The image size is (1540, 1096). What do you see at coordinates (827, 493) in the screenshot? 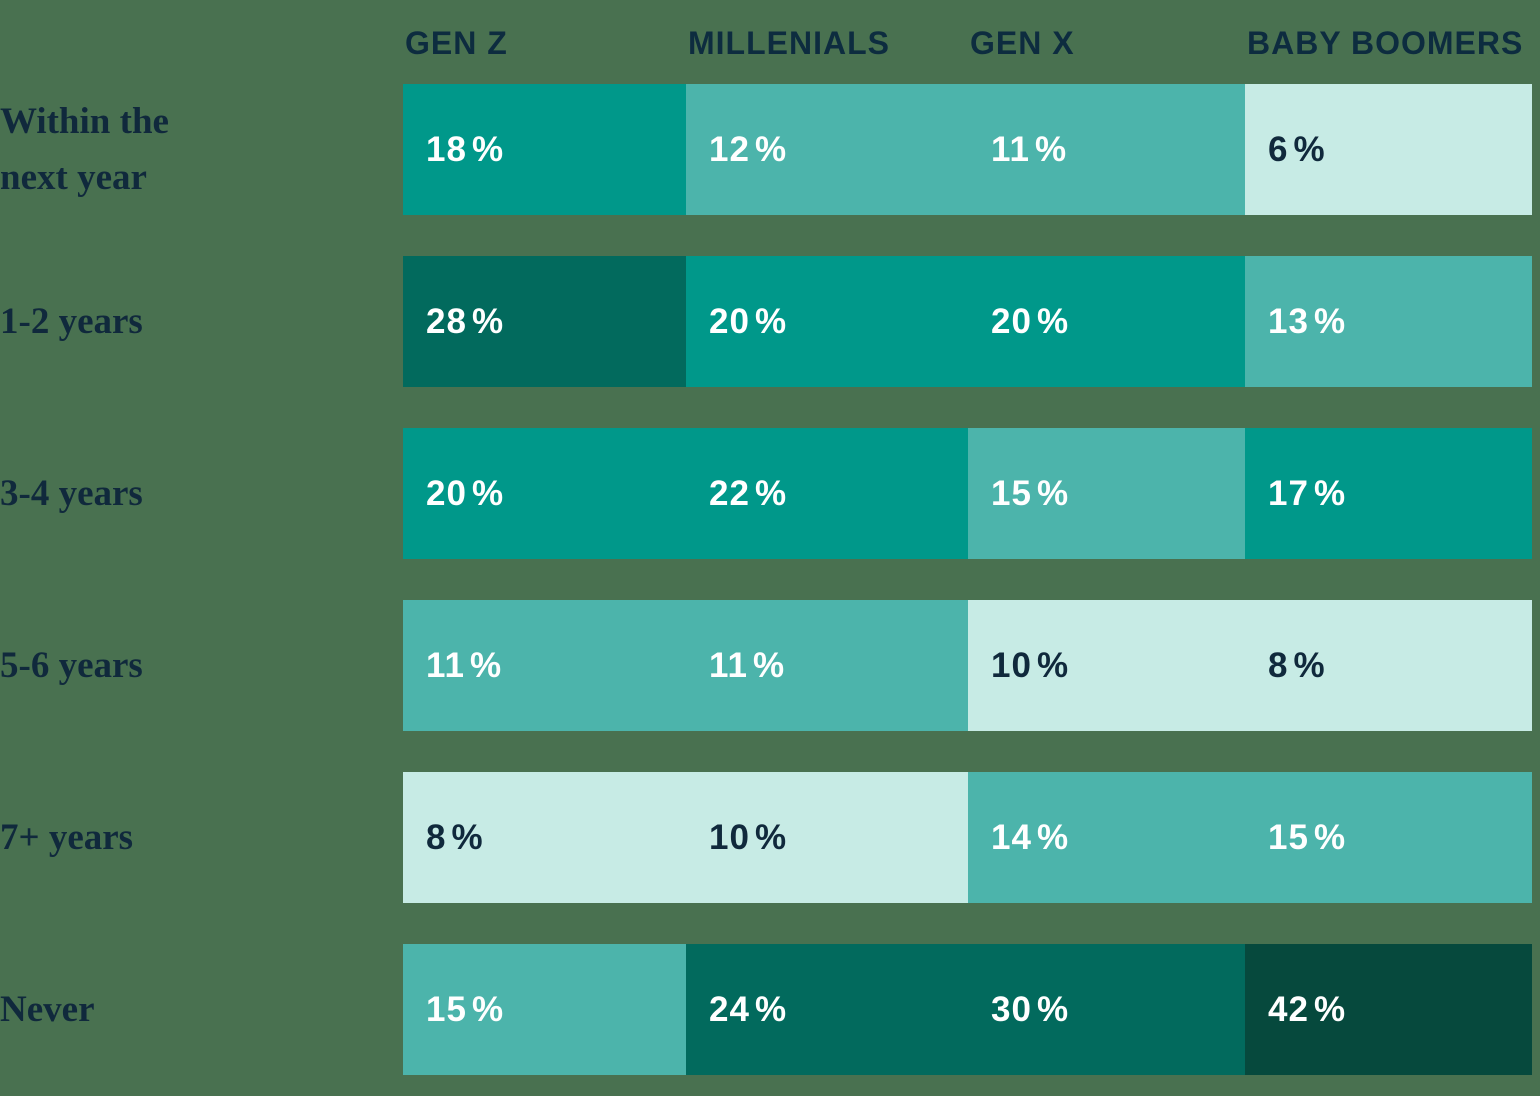
I see `heatmap-cell: 22%` at bounding box center [827, 493].